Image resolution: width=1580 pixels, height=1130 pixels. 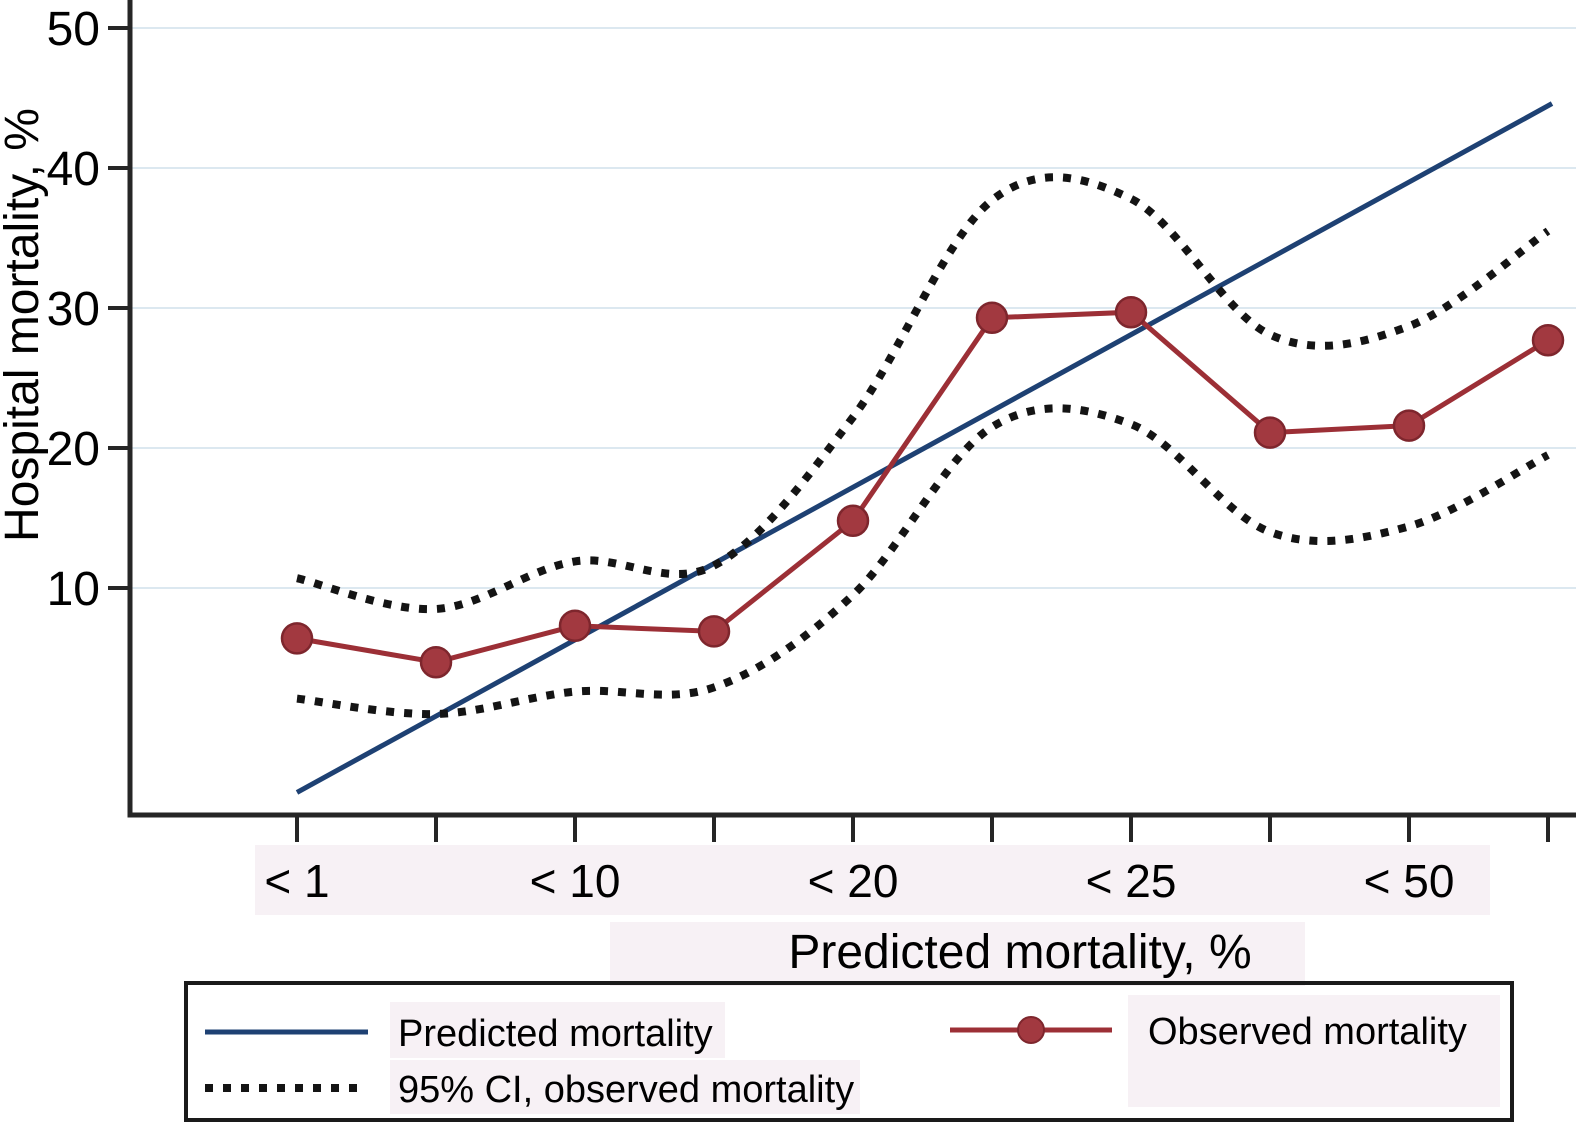 I want to click on xtitle-band, so click(x=957, y=954).